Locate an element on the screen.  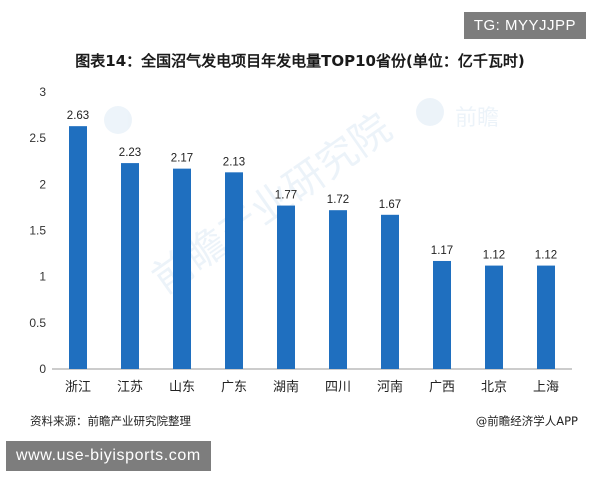
data-label: 2.63 is located at coordinates (78, 116).